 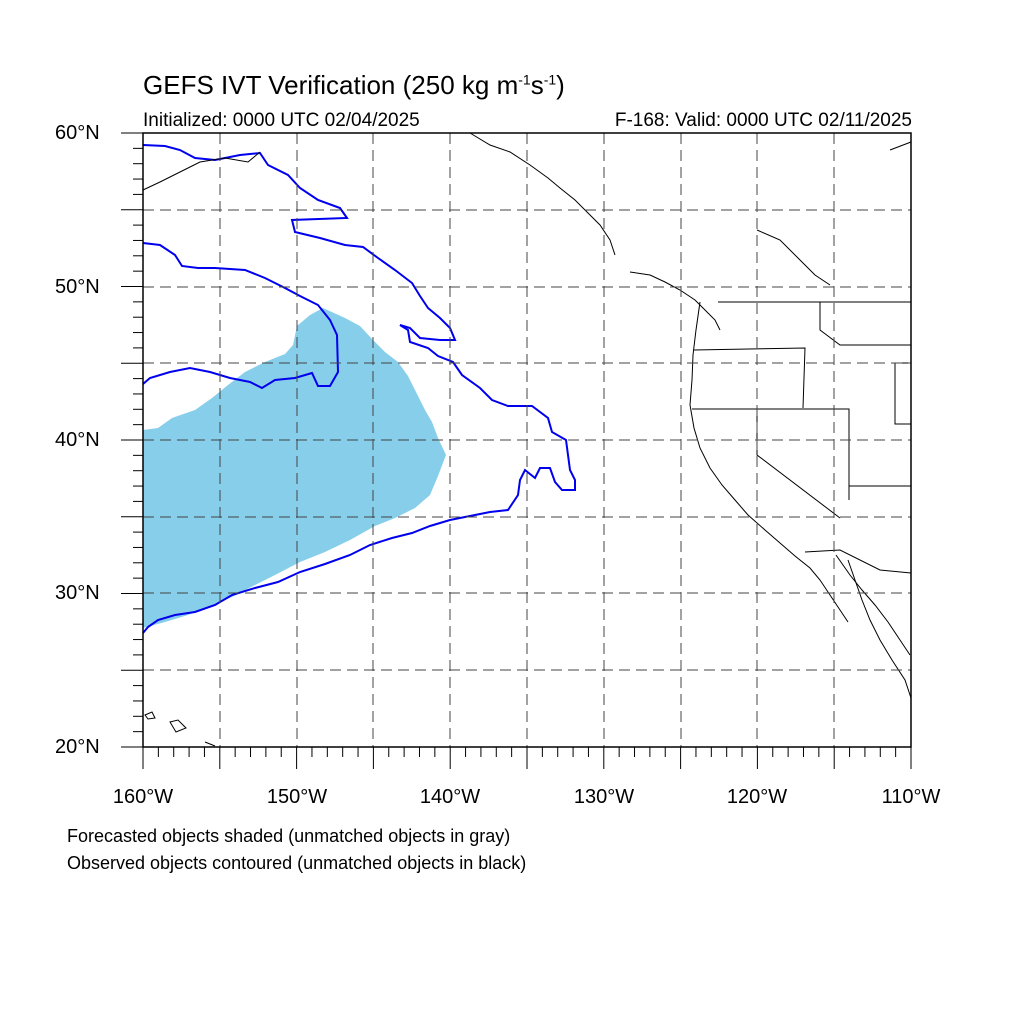 I want to click on us-west-coast, so click(x=769, y=462).